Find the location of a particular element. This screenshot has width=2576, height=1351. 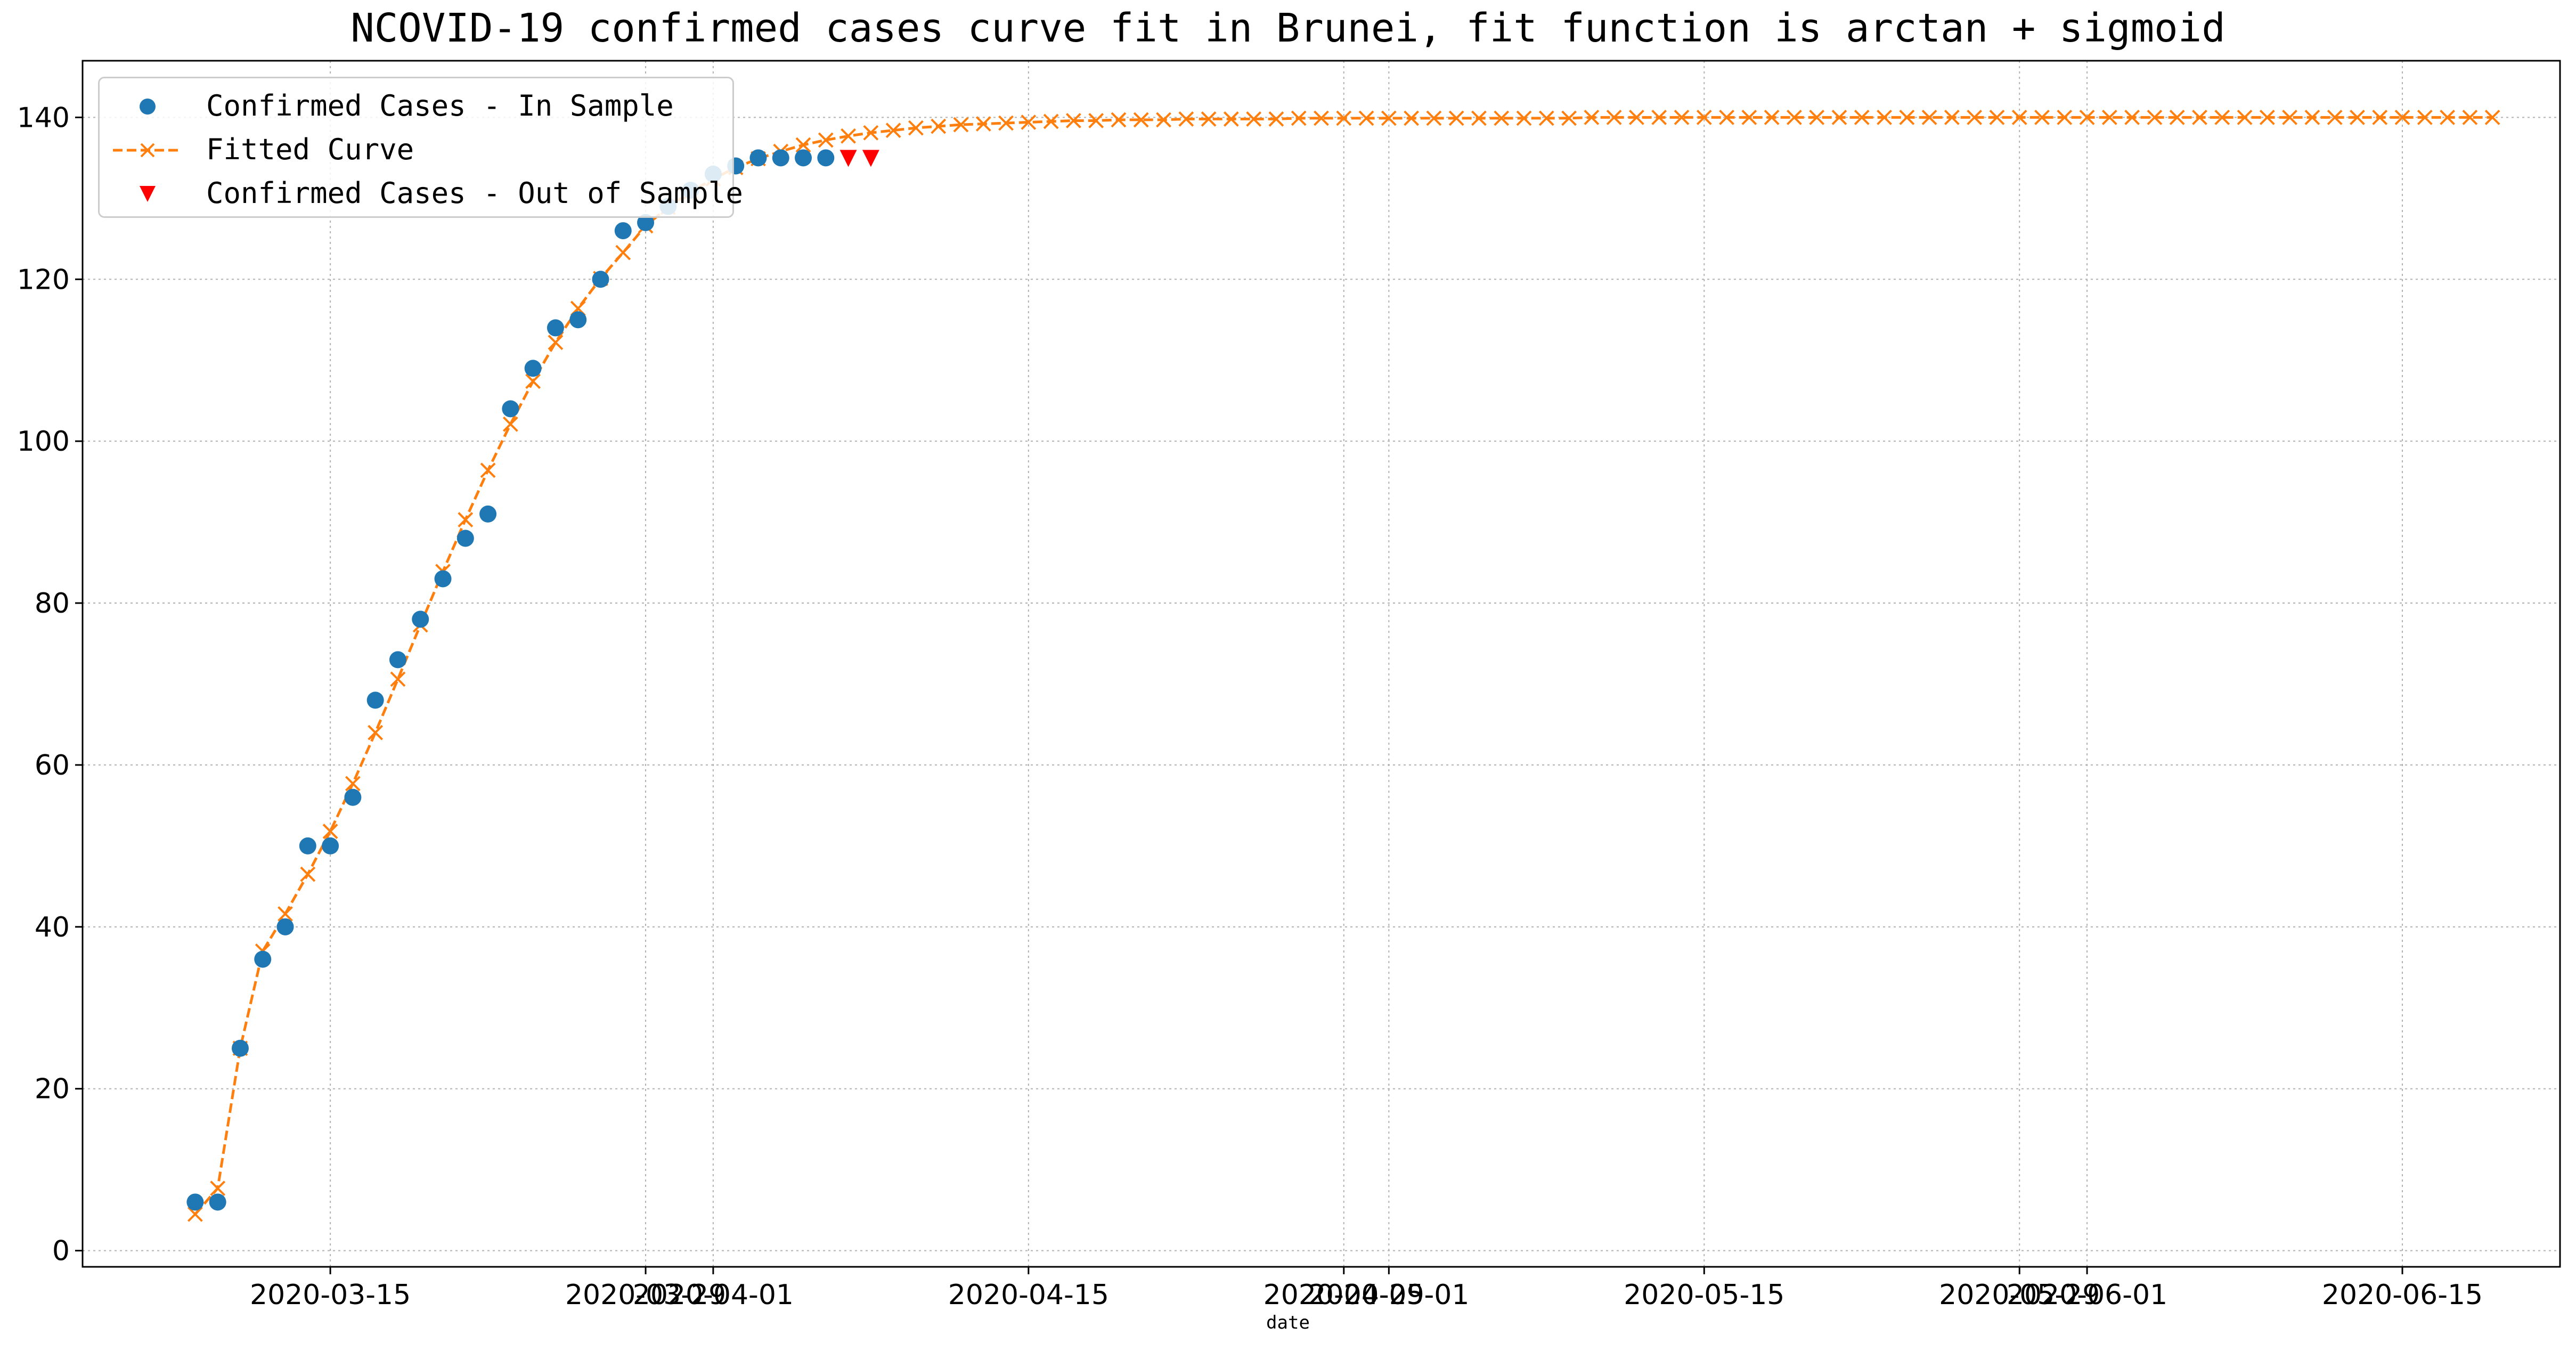

y-tick-label: 40 is located at coordinates (53, 927).